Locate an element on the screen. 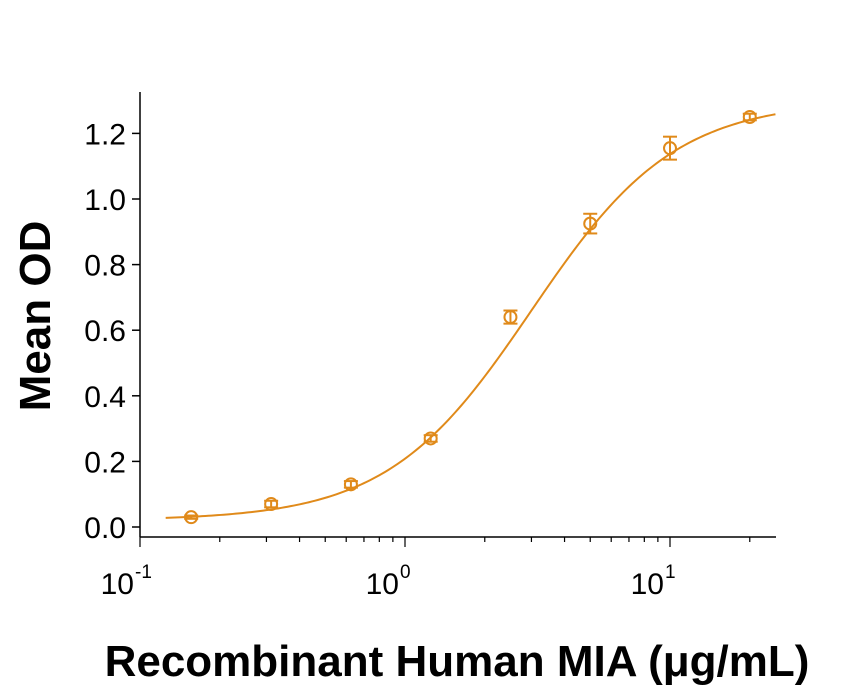 The image size is (860, 695). y-axis-title: Mean OD is located at coordinates (35, 316).